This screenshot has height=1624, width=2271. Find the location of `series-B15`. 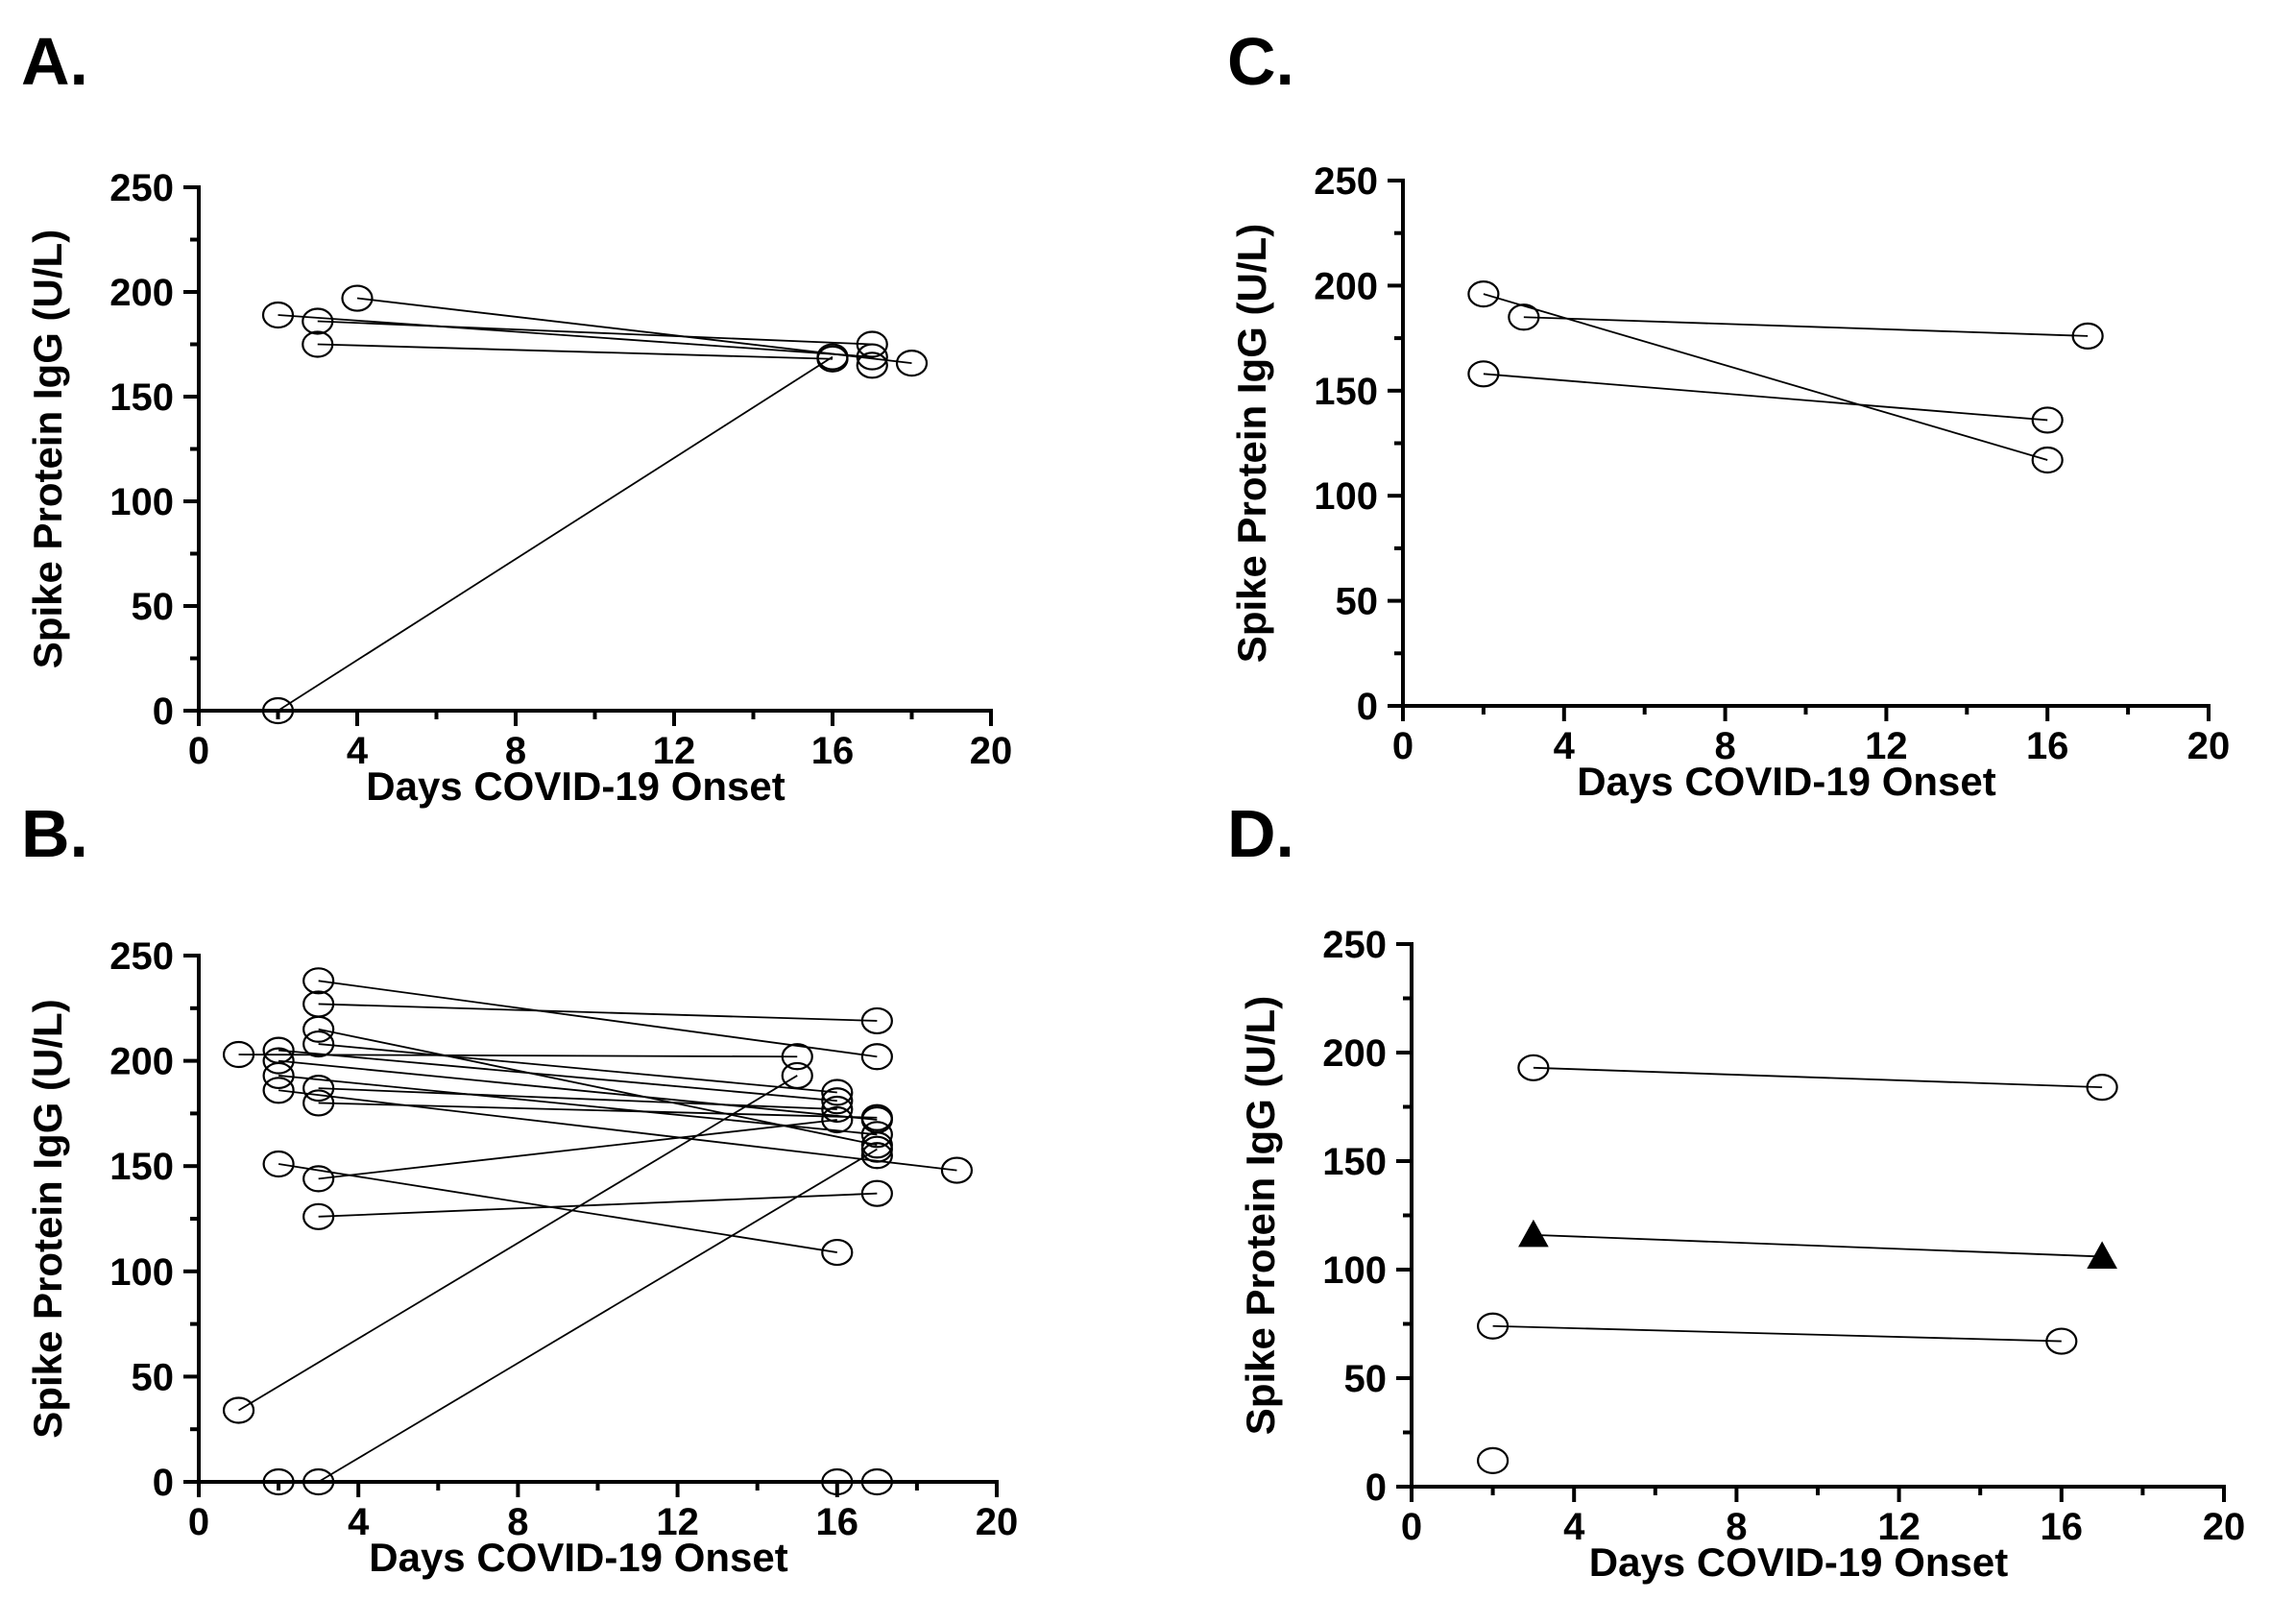

series-B15 is located at coordinates (517, 1242).